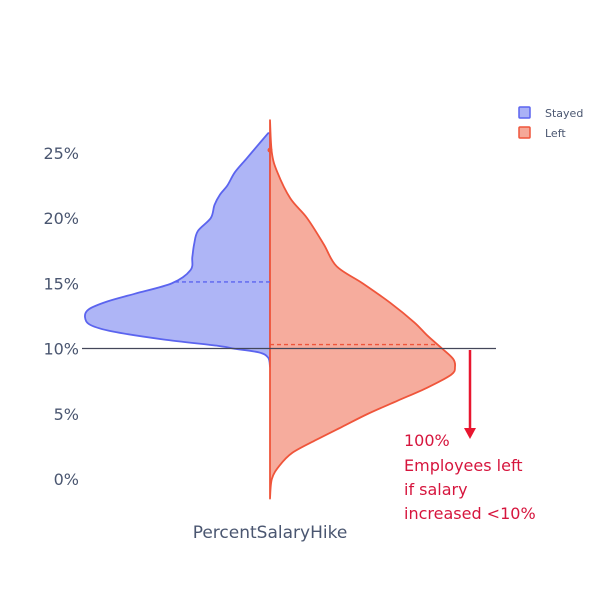 The width and height of the screenshot is (600, 600). What do you see at coordinates (66, 479) in the screenshot?
I see `y-tick-label: 0%` at bounding box center [66, 479].